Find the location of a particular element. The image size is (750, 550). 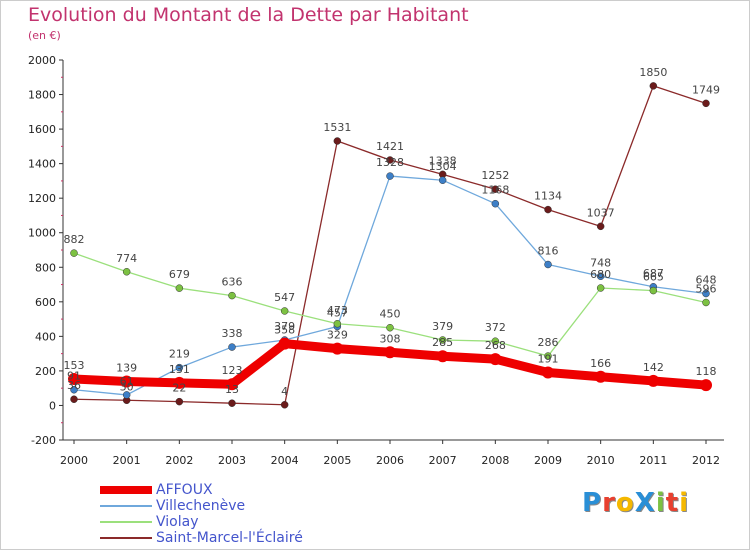

y-tick-label: 800 is located at coordinates (45, 267).